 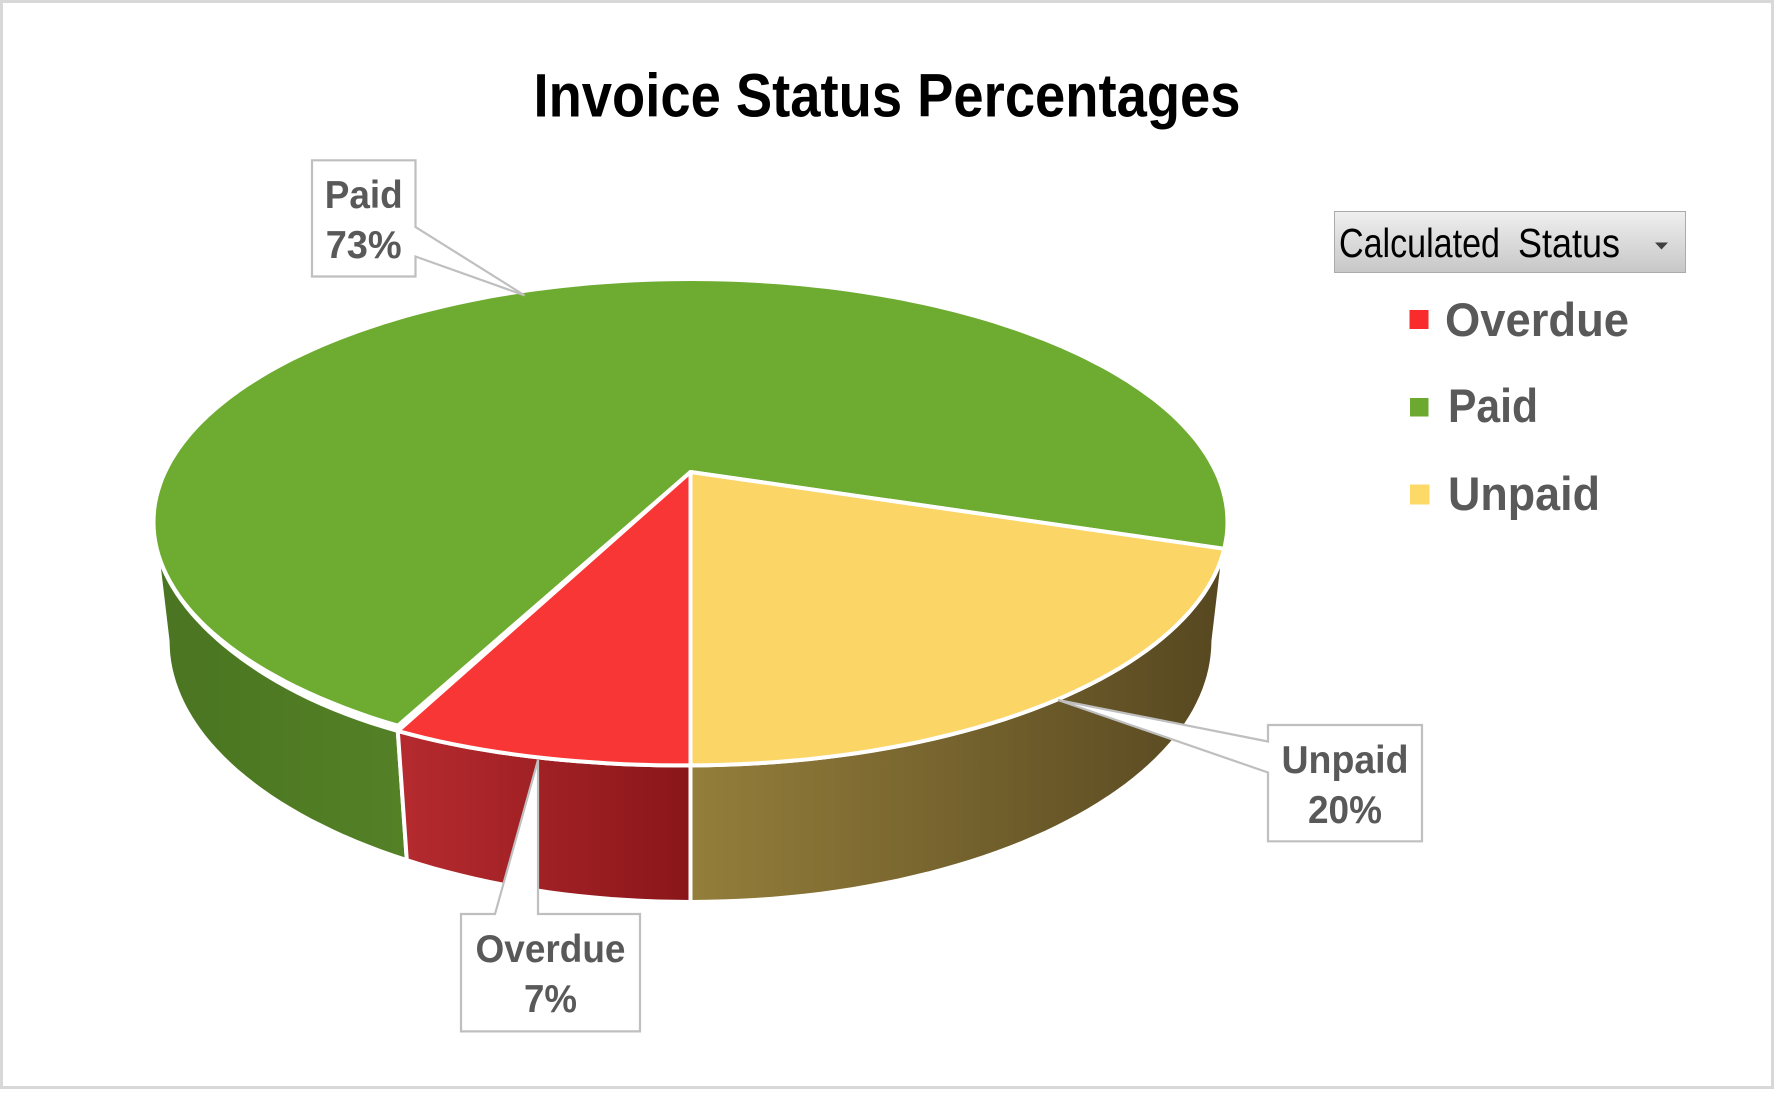 What do you see at coordinates (887, 96) in the screenshot?
I see `svg-text: Invoice Status Percentages` at bounding box center [887, 96].